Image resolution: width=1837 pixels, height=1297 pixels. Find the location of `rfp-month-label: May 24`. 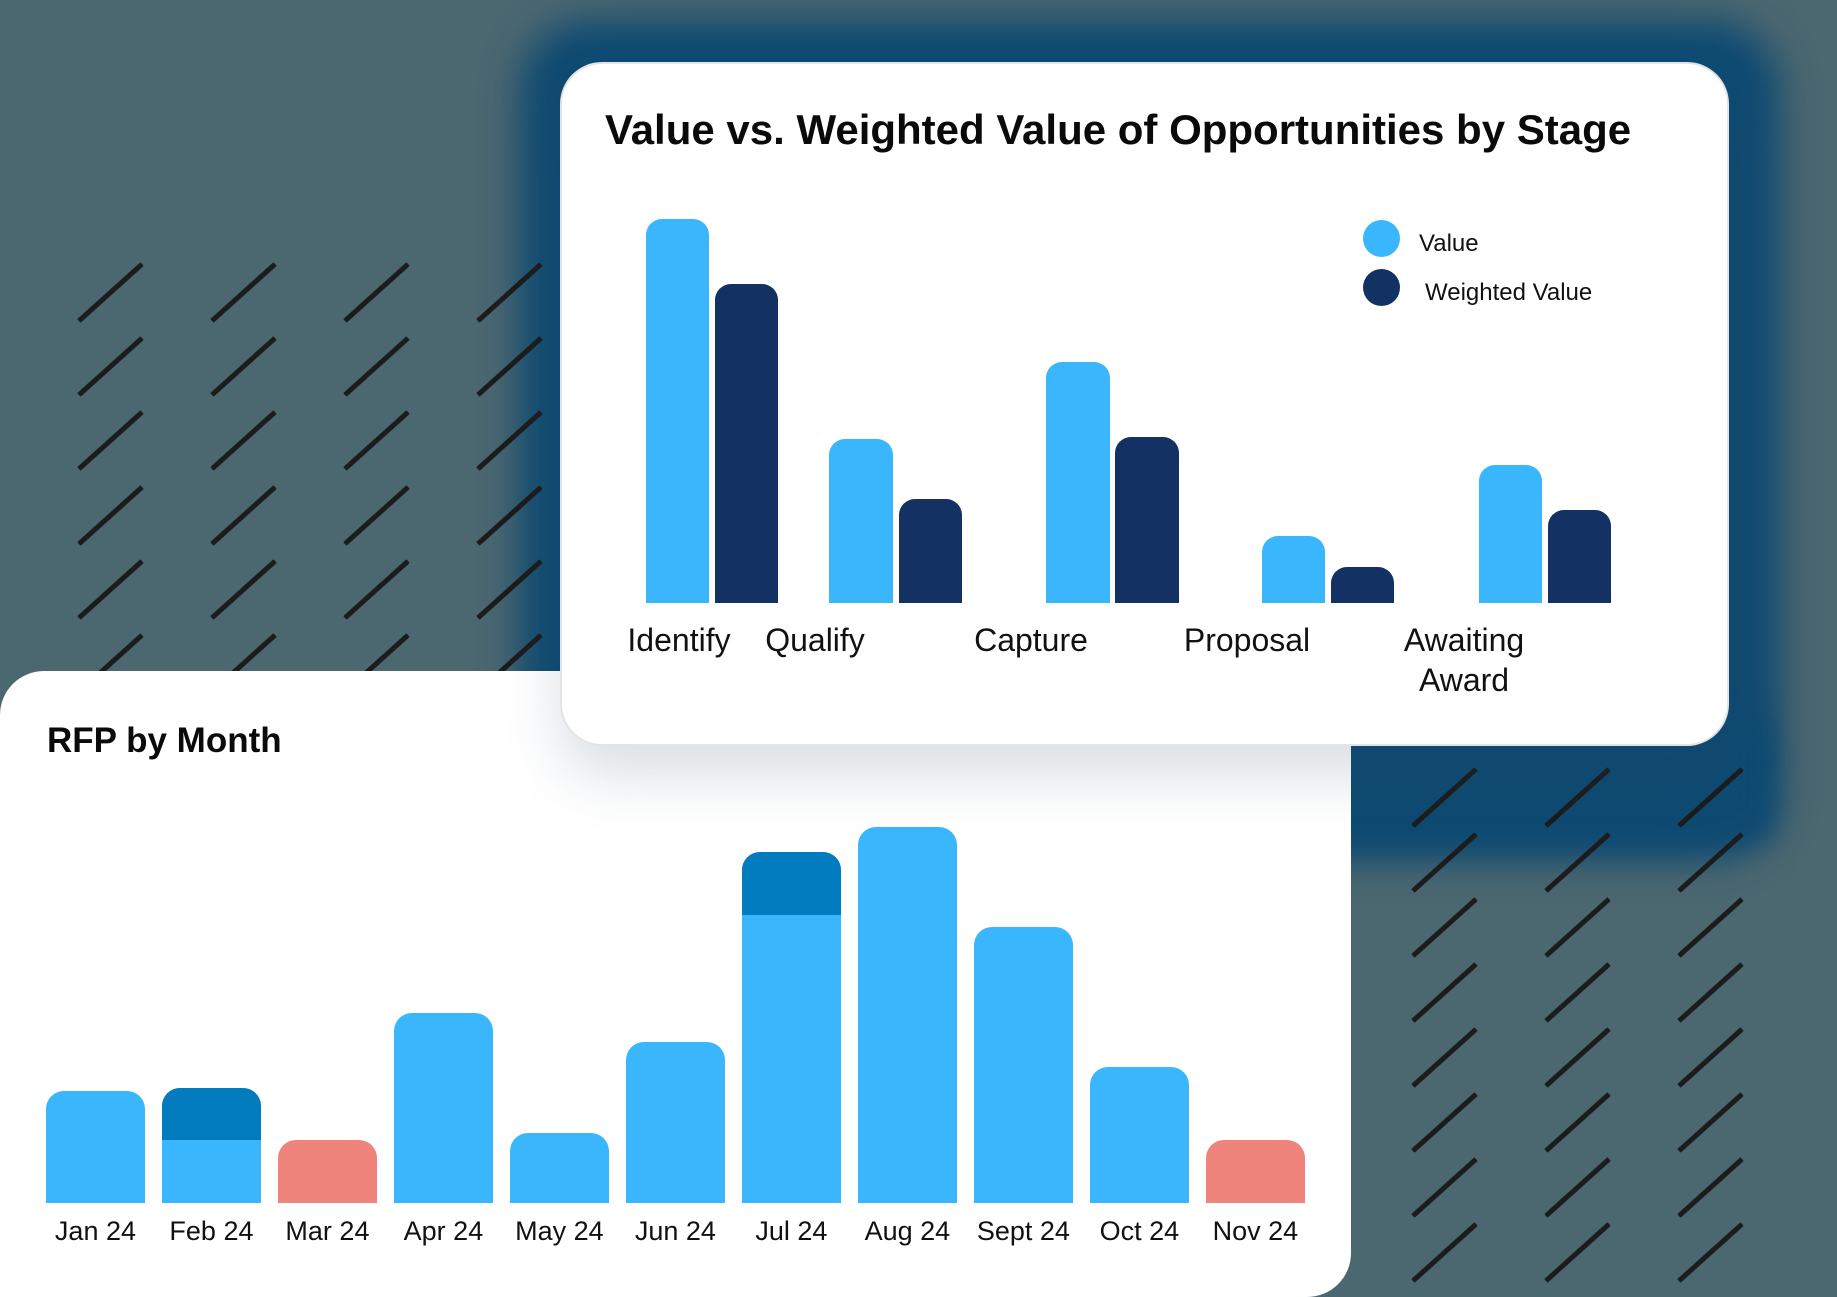

rfp-month-label: May 24 is located at coordinates (559, 1231).